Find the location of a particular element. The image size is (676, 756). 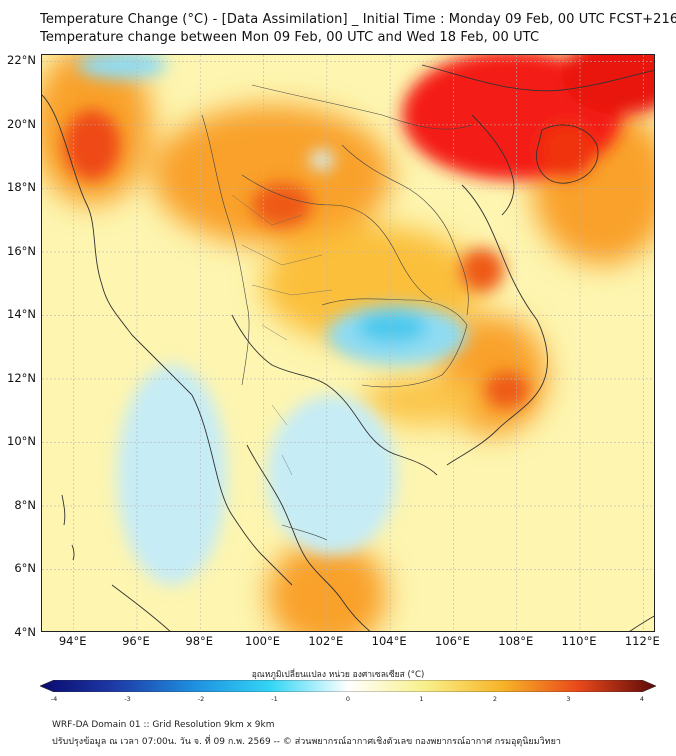

coast-south-china is located at coordinates (537, 78).